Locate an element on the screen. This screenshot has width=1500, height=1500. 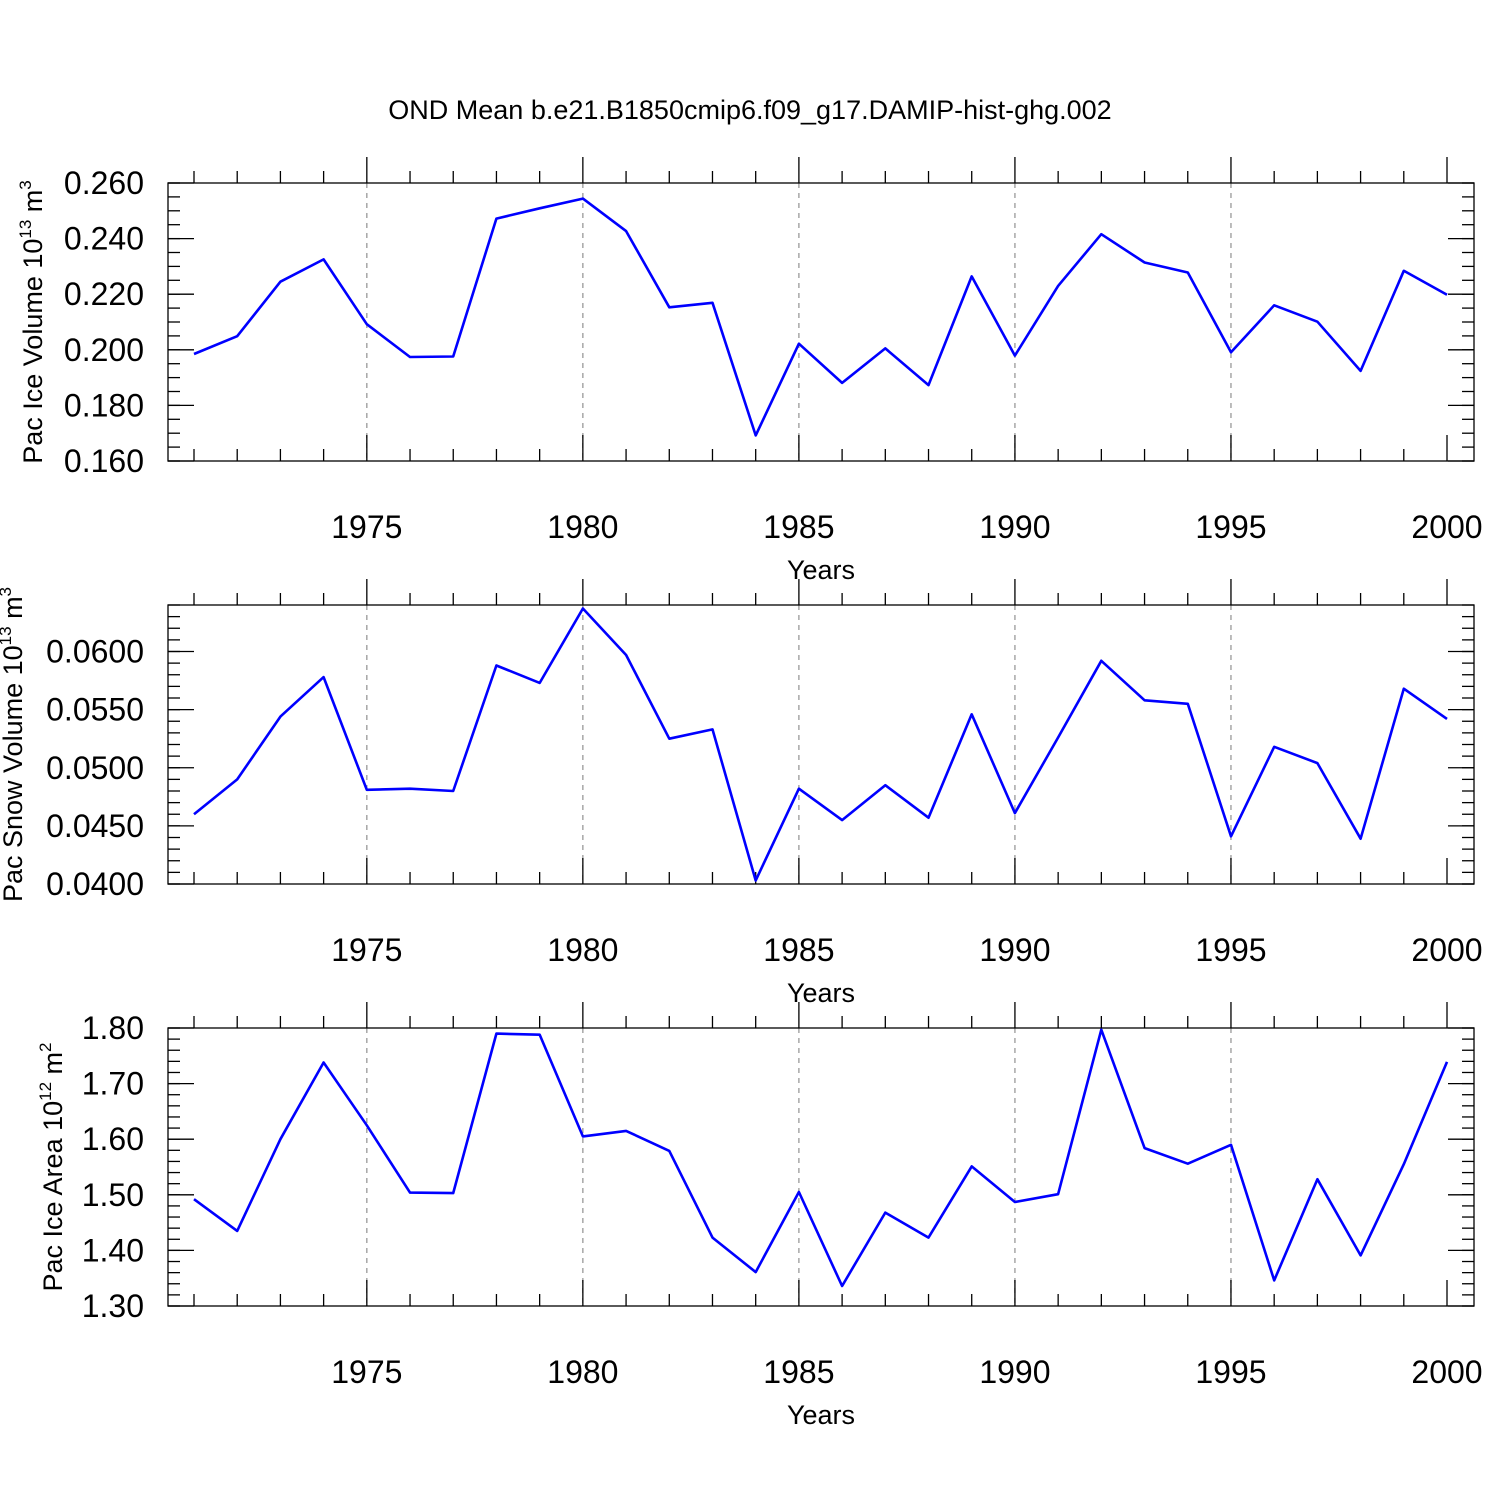
x-tick-label: 1985 is located at coordinates (798, 950).